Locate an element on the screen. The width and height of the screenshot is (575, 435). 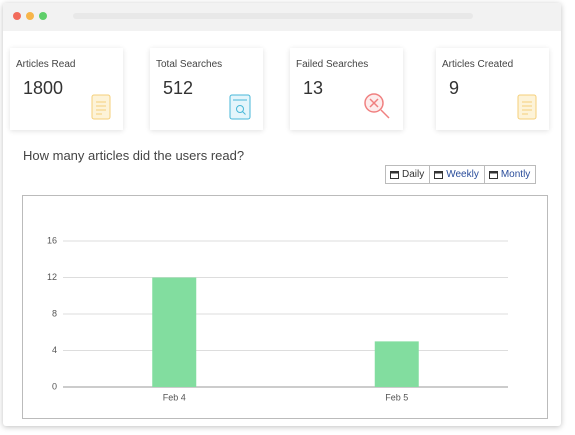
stat-card: Articles Created 9 is located at coordinates (492, 89).